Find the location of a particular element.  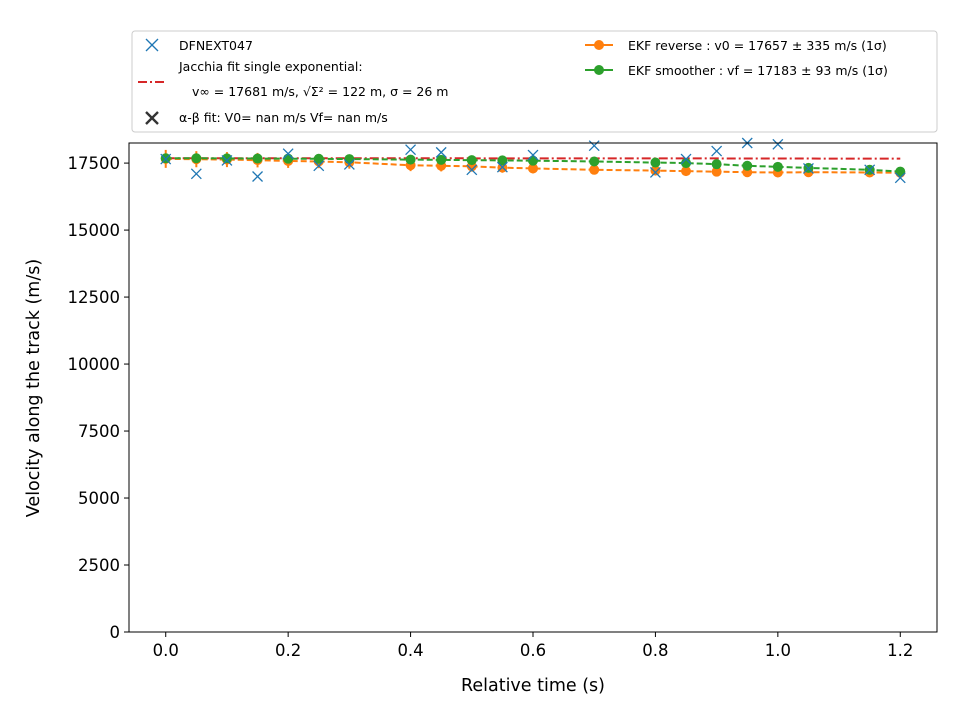

y-tick-label: 2500 is located at coordinates (99, 565).